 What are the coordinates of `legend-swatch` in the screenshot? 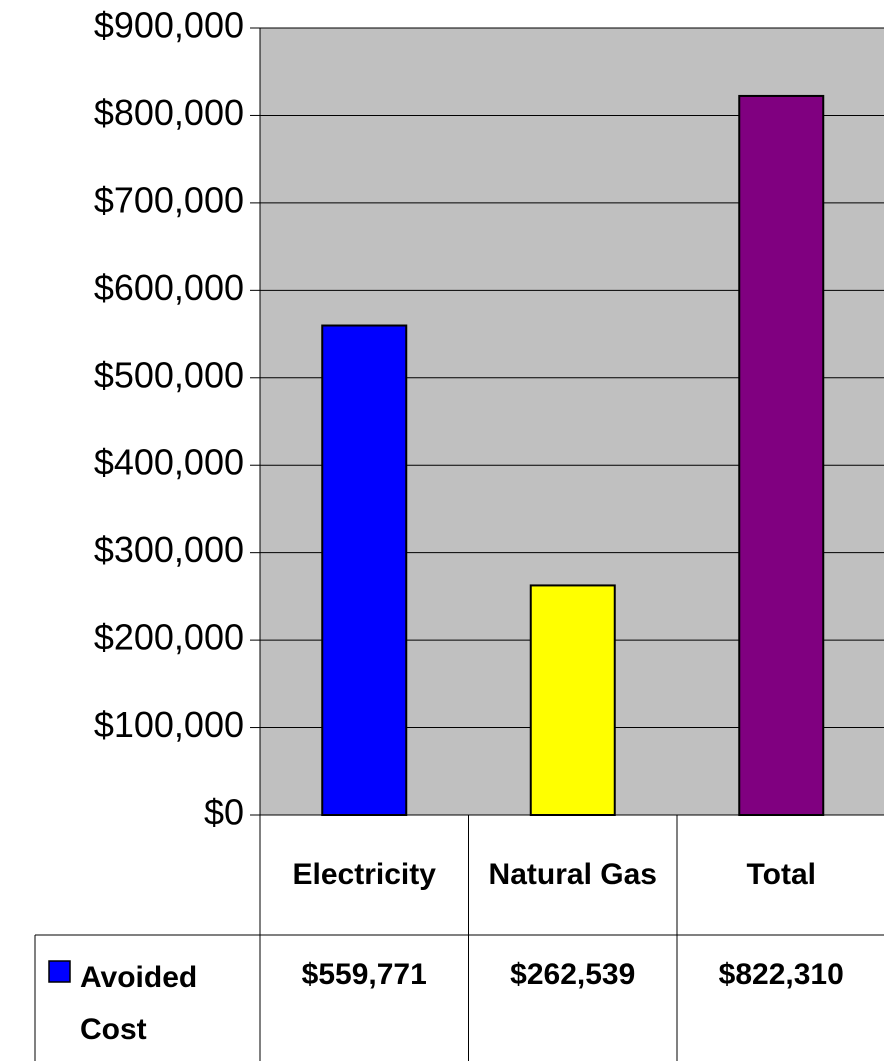 It's located at (59, 971).